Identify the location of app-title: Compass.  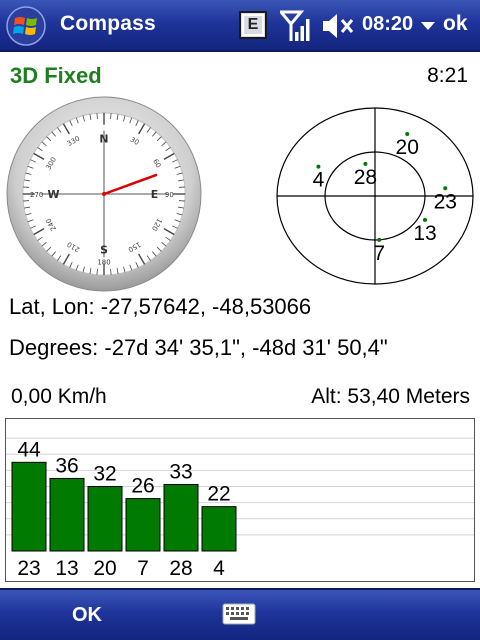
(108, 23).